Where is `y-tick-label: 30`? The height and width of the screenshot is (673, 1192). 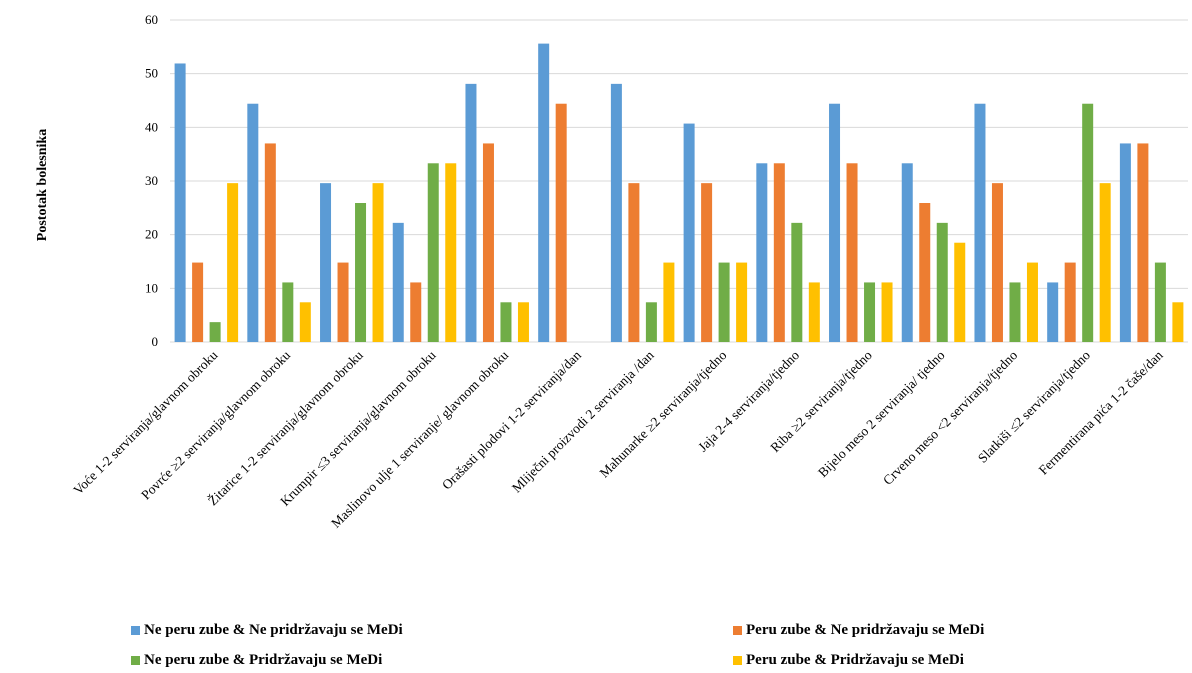 y-tick-label: 30 is located at coordinates (151, 180).